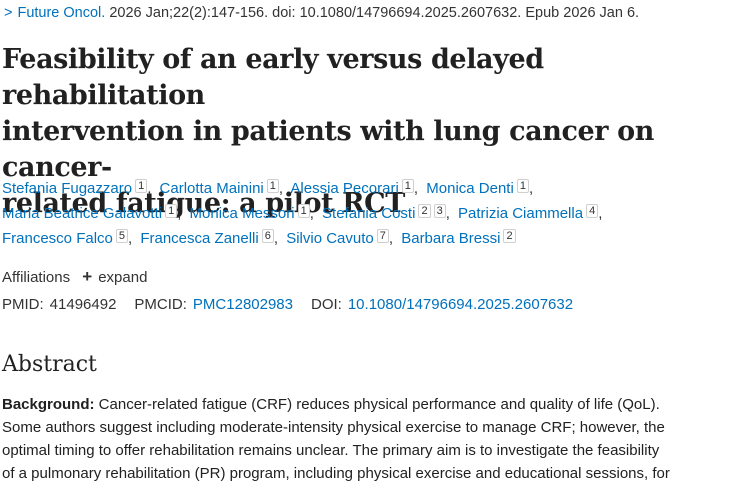 Image resolution: width=750 pixels, height=500 pixels. I want to click on author-link: Carlotta Mainini, so click(211, 188).